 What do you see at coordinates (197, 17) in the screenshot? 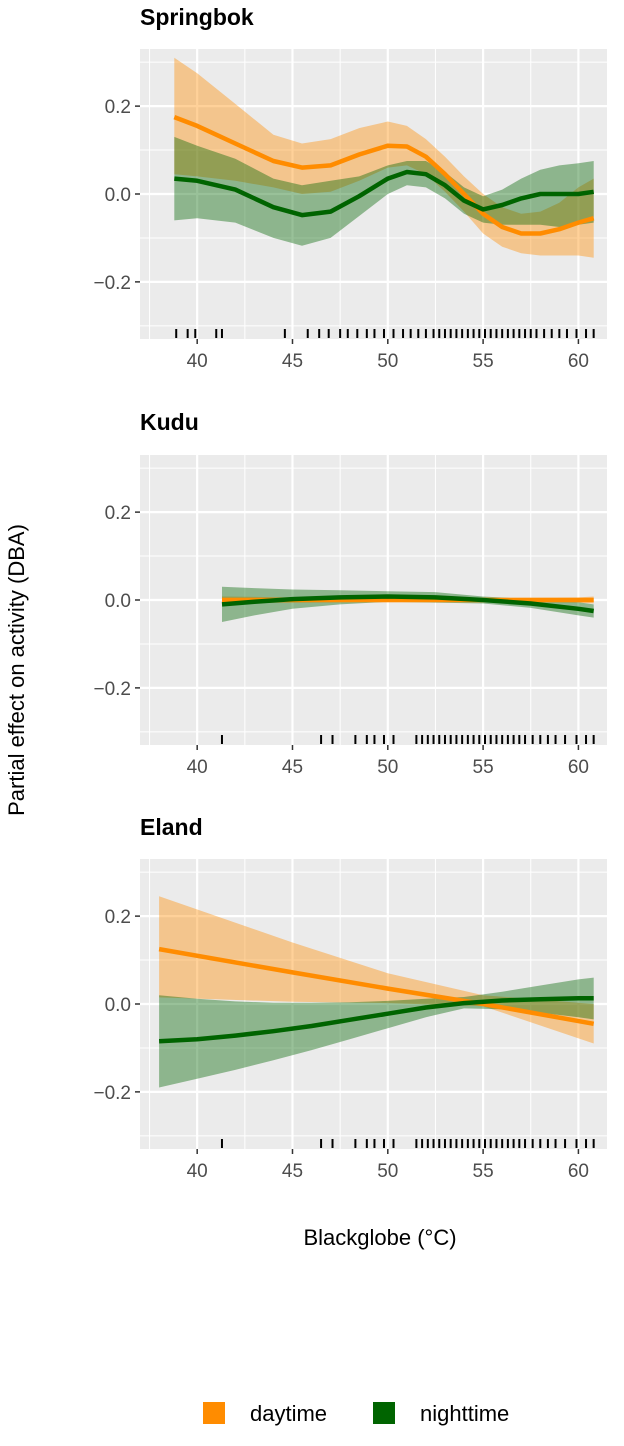
I see `panel-title: Springbok` at bounding box center [197, 17].